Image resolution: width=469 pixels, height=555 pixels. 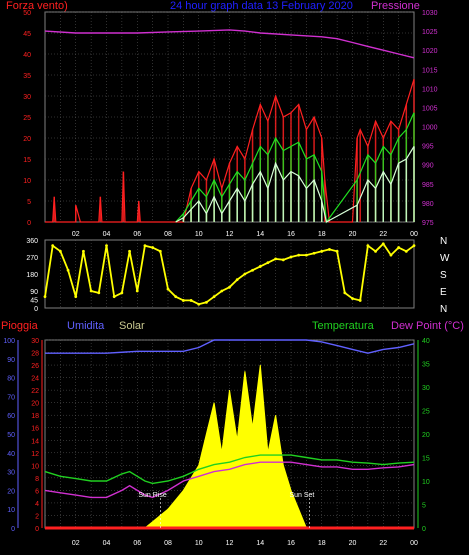 What do you see at coordinates (35, 391) in the screenshot?
I see `panel3-ytick-rain: 22` at bounding box center [35, 391].